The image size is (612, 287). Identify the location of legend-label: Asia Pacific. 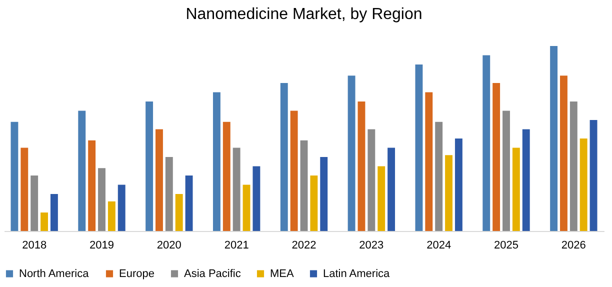
(213, 274).